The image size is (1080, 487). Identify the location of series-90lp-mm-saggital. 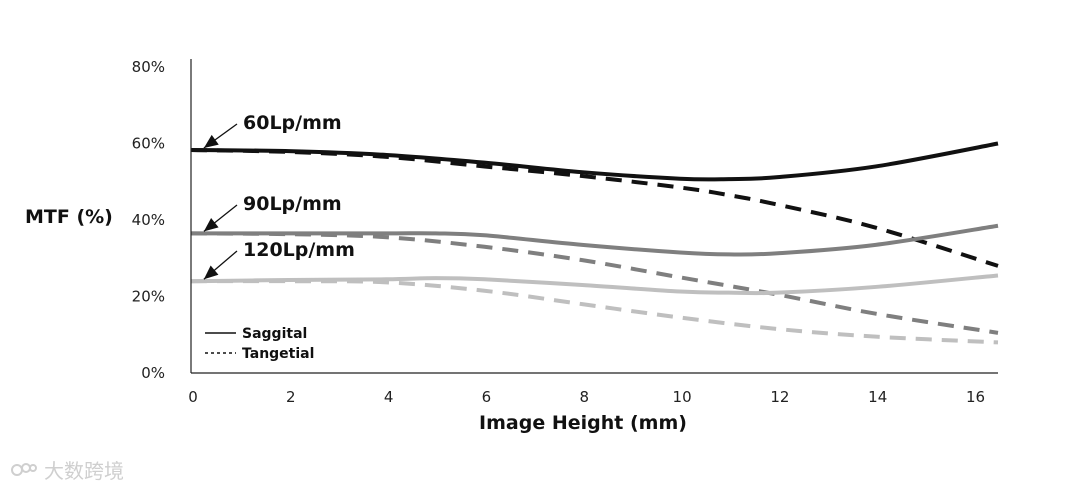
(595, 240).